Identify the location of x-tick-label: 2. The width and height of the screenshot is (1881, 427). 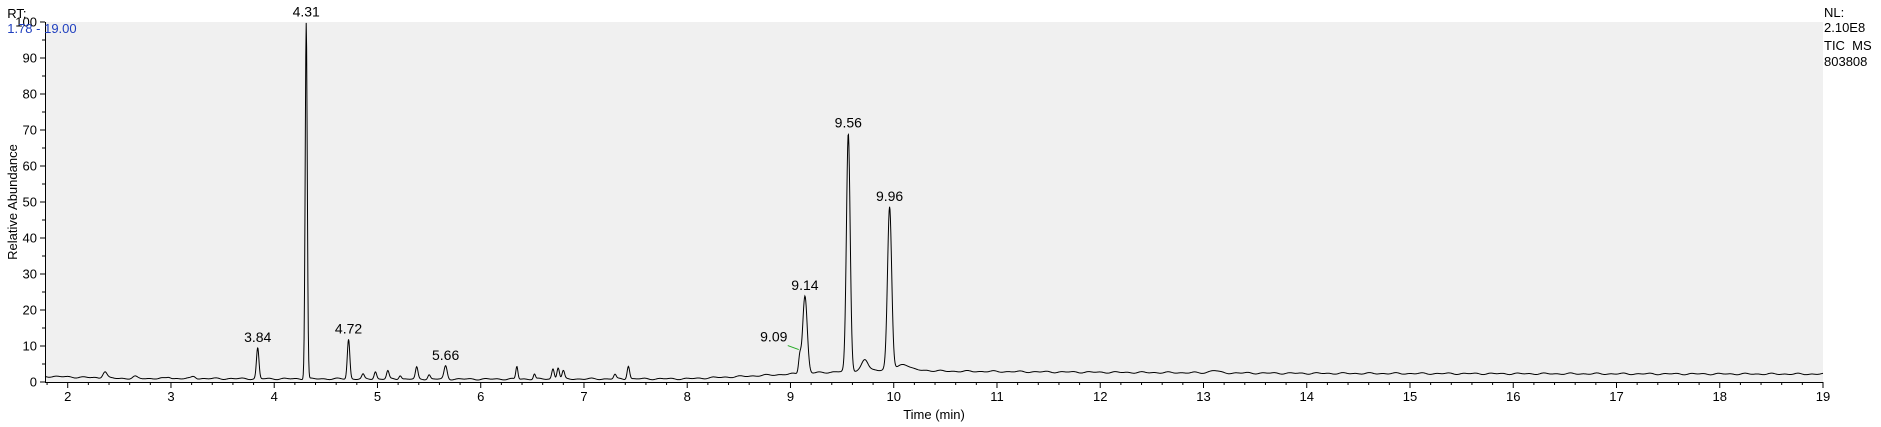
(67, 396).